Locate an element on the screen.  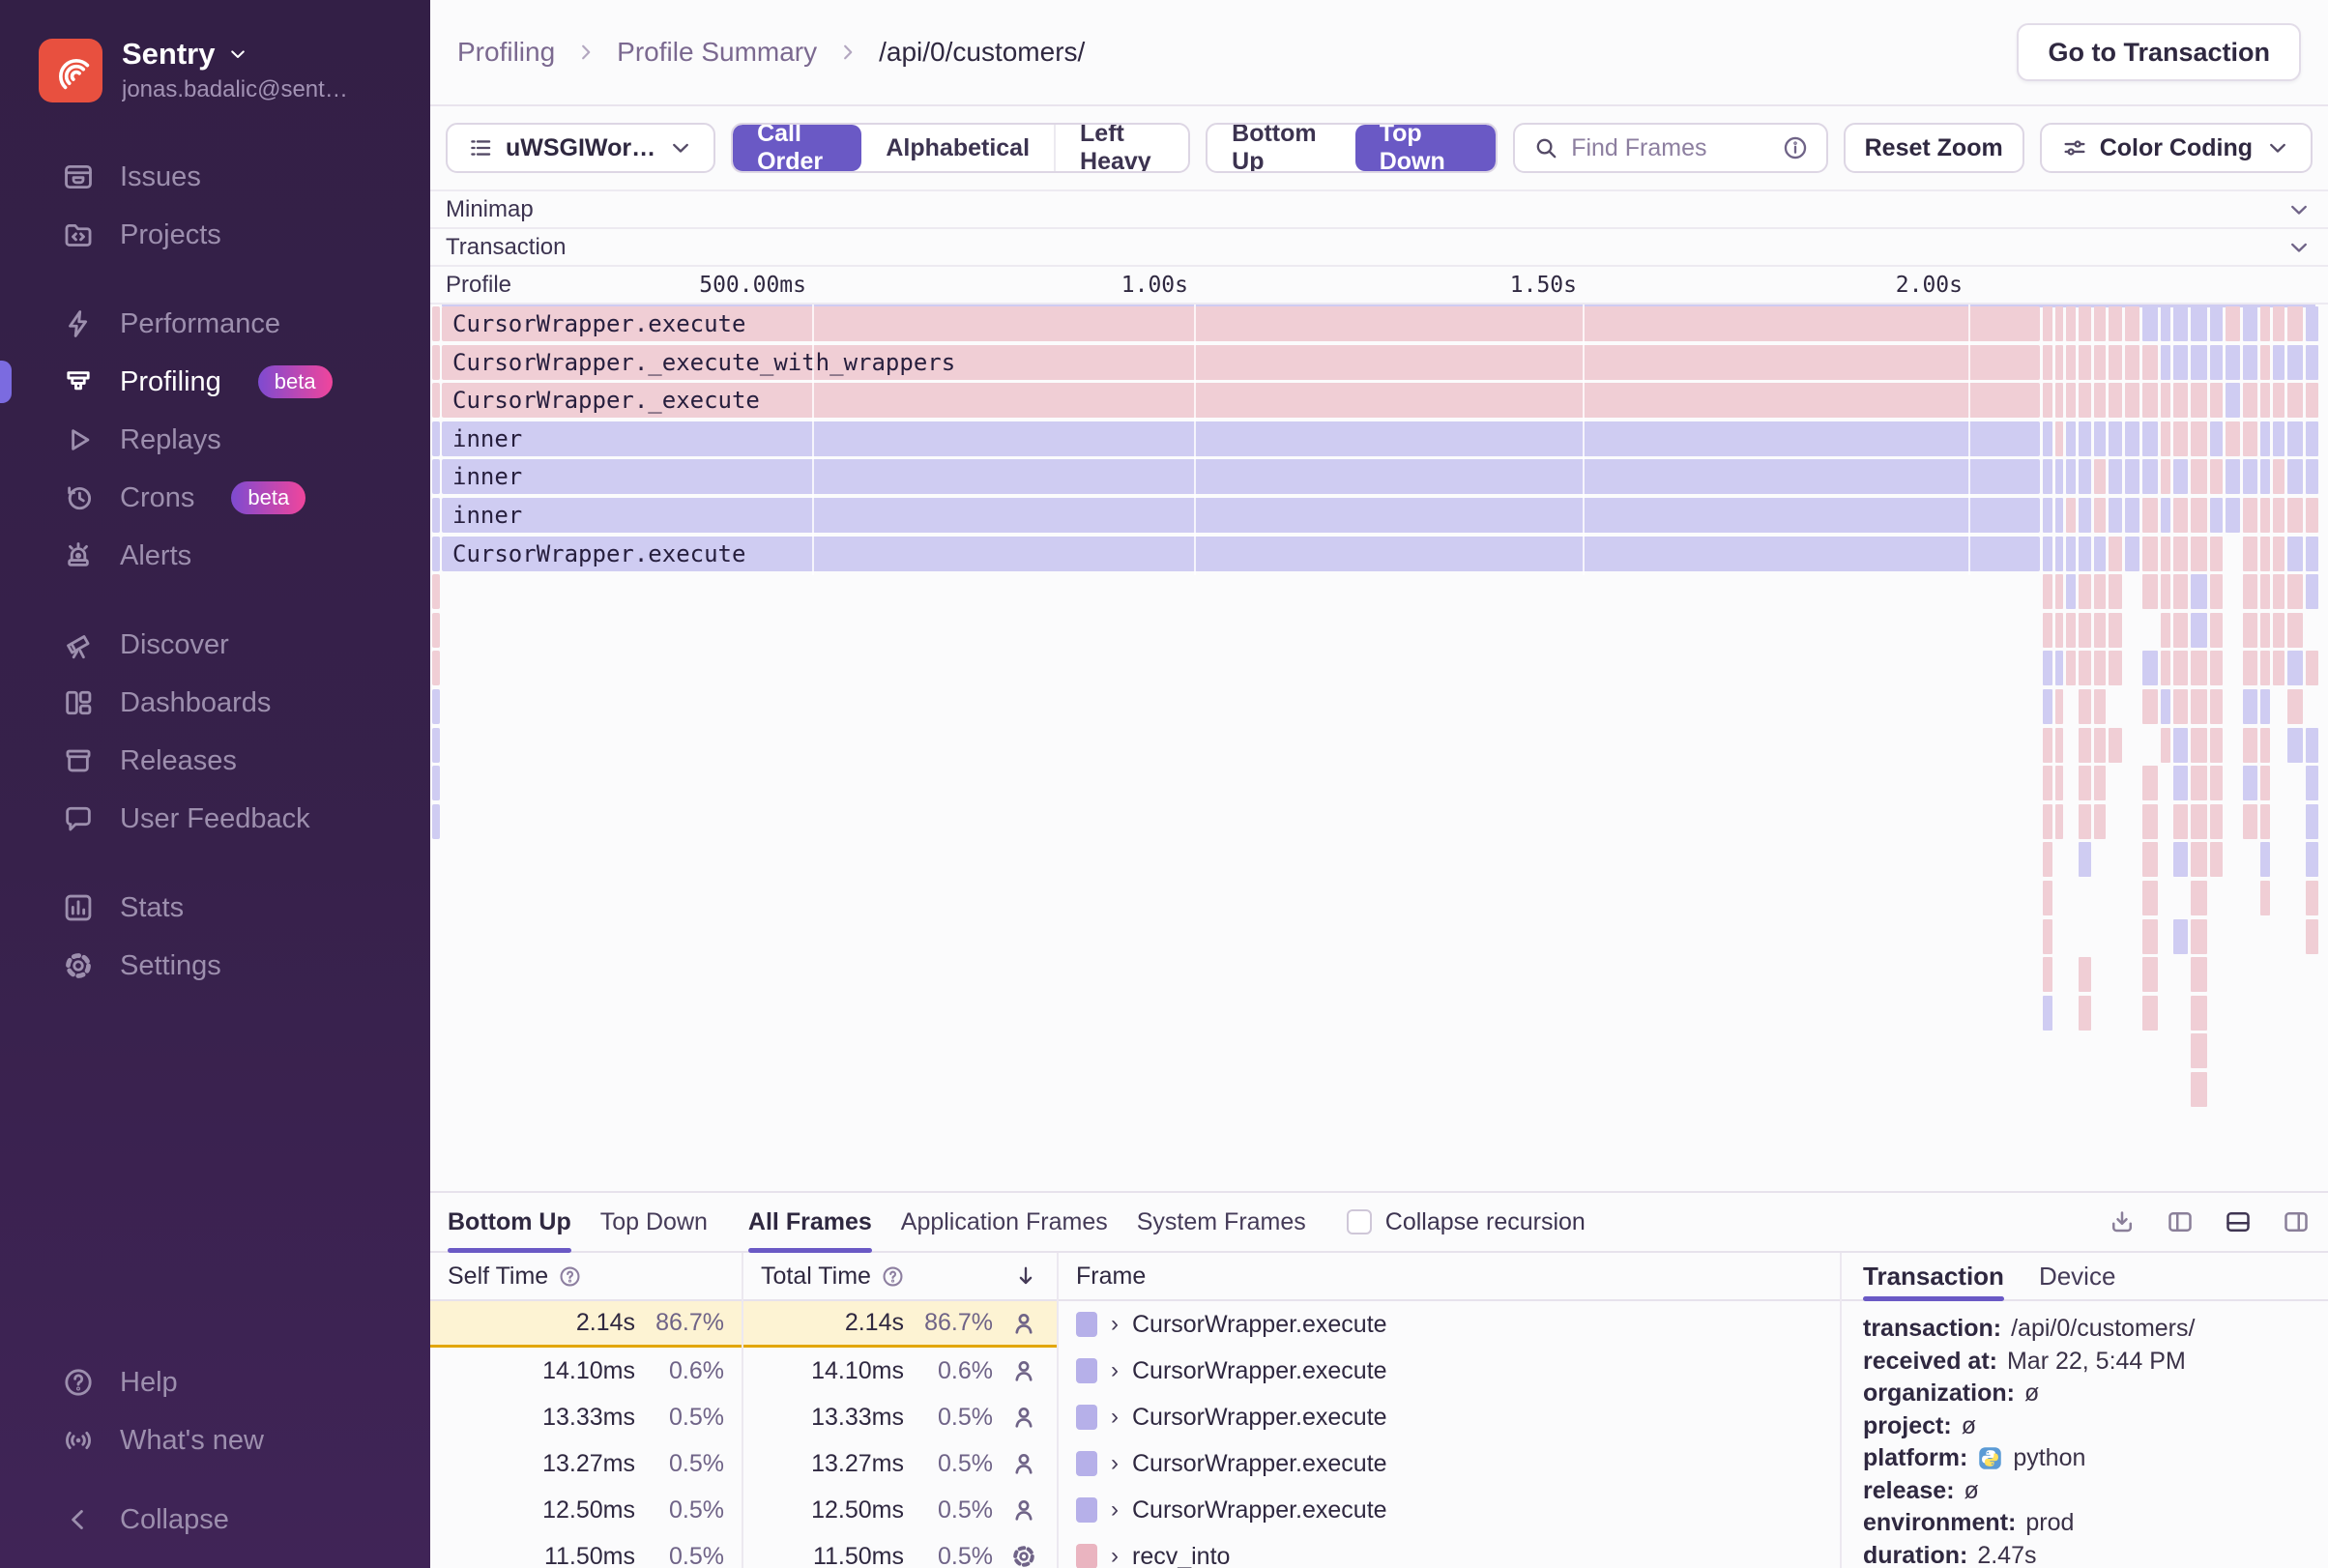
total-time-cell: 14.10ms 0.6% is located at coordinates (900, 1371).